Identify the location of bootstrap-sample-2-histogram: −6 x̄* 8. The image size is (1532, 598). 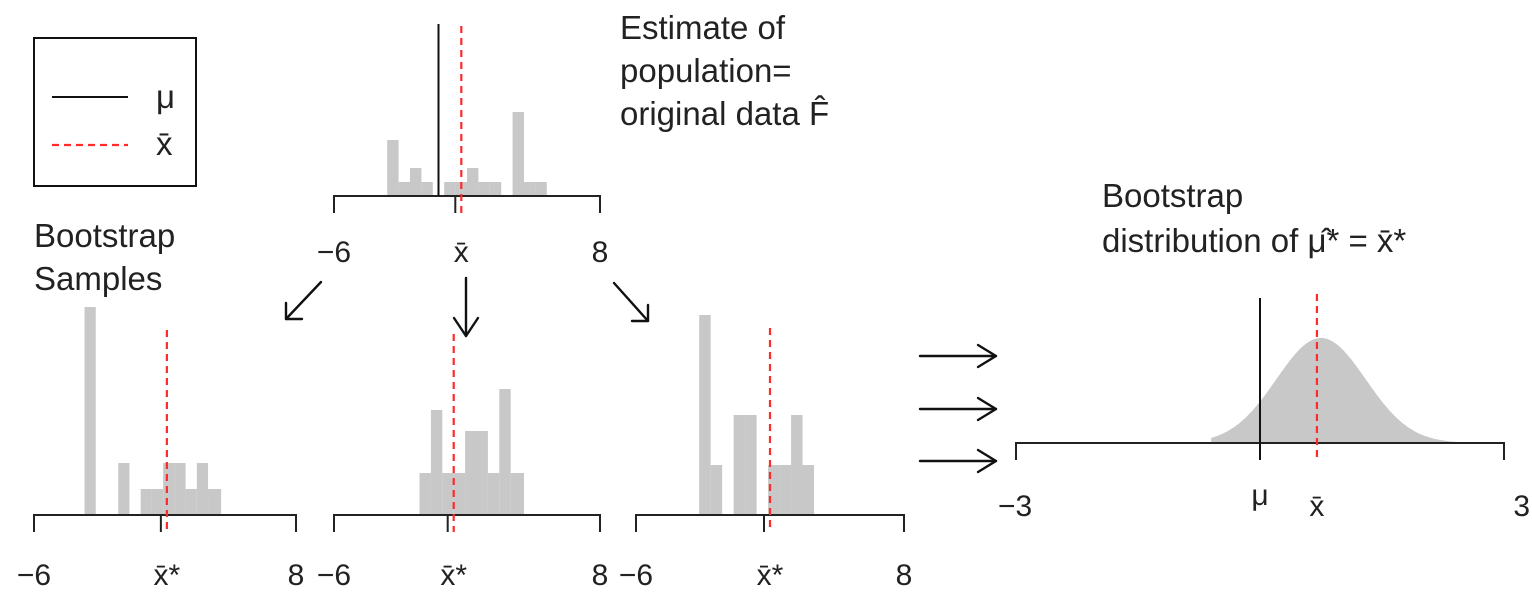
(462, 463).